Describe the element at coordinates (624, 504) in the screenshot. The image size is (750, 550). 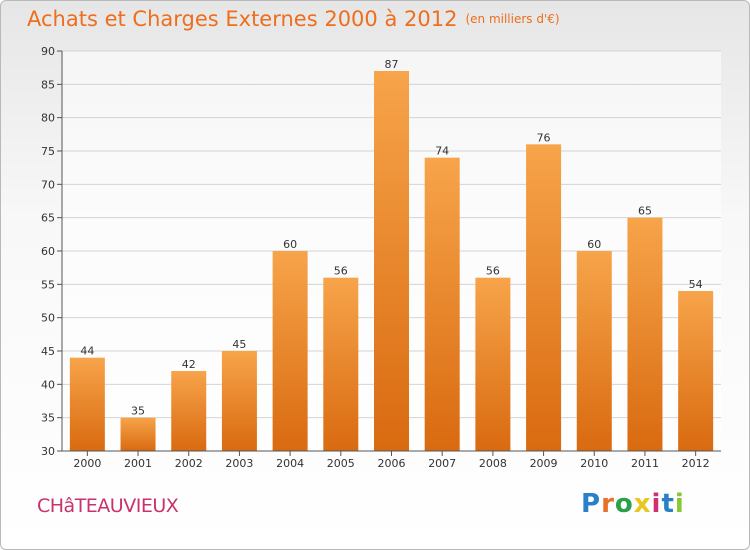
I see `logo-letter: o` at that location.